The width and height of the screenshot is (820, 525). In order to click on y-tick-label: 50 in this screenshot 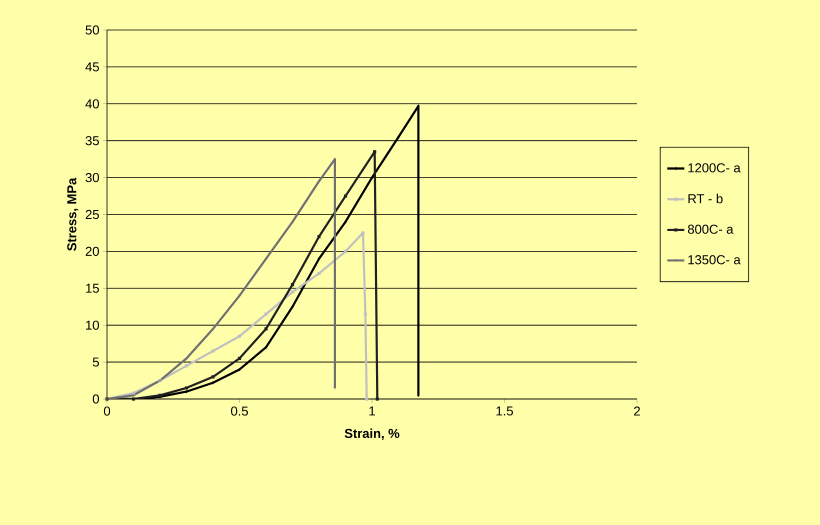, I will do `click(92, 30)`.